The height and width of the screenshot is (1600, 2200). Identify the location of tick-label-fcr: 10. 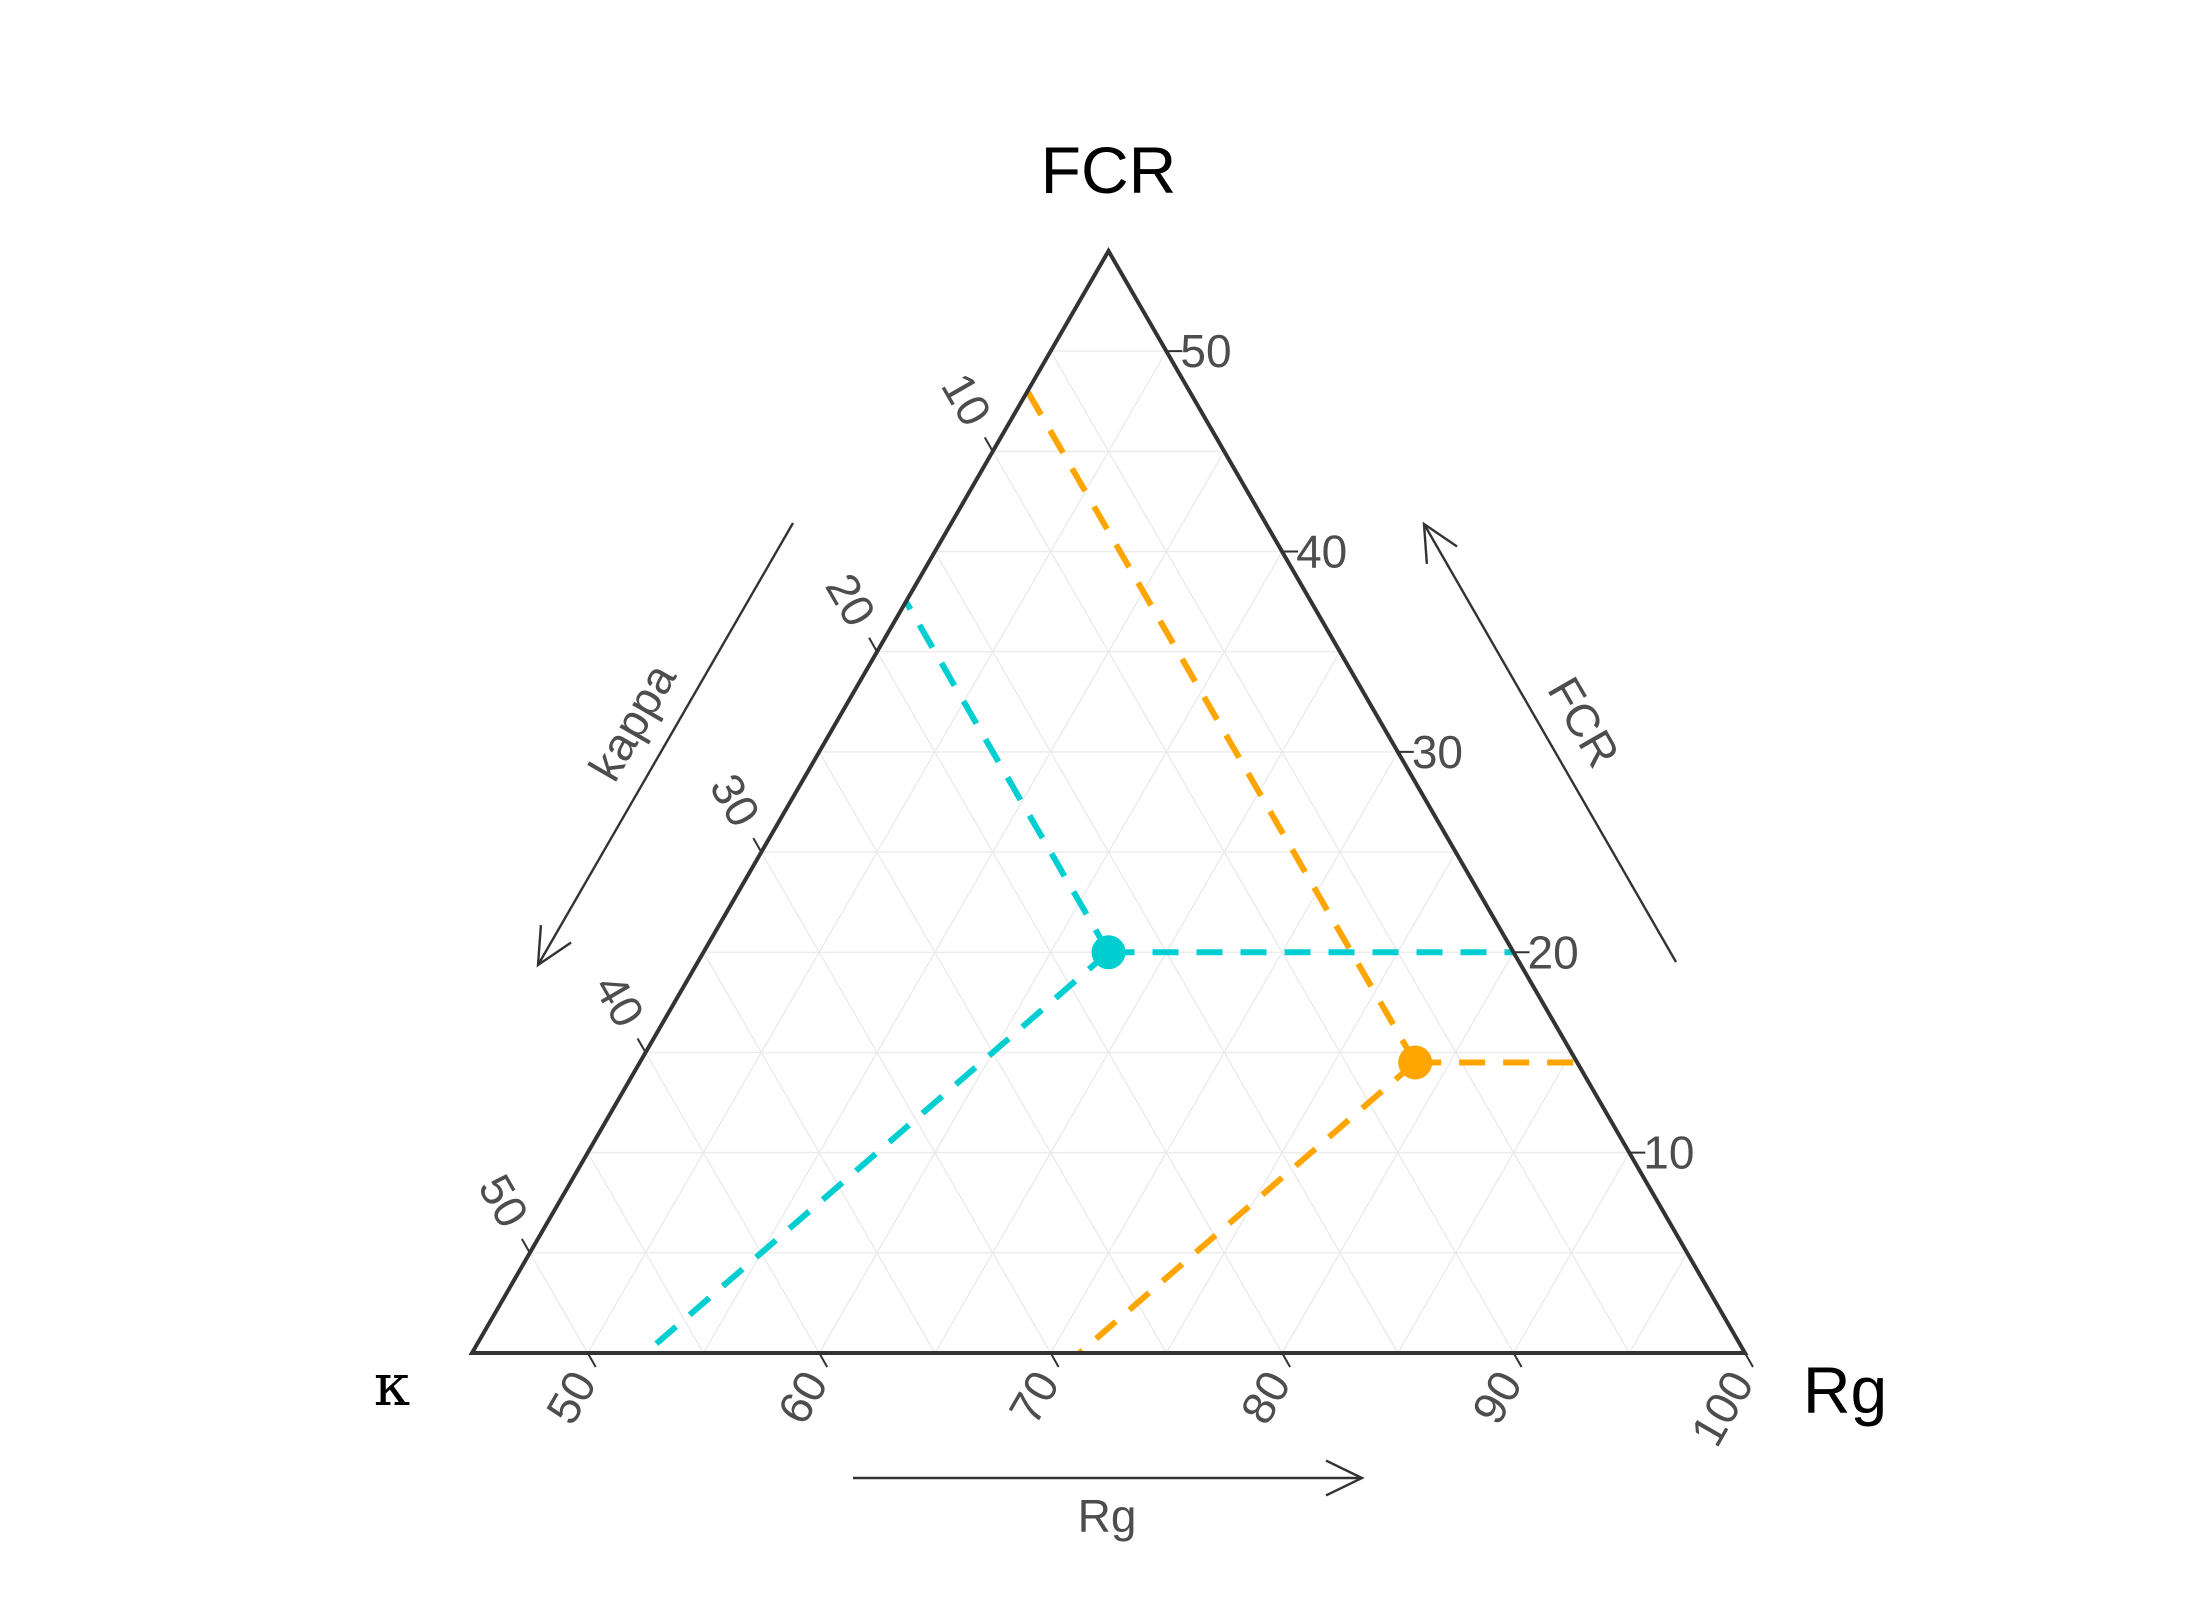
(1668, 1153).